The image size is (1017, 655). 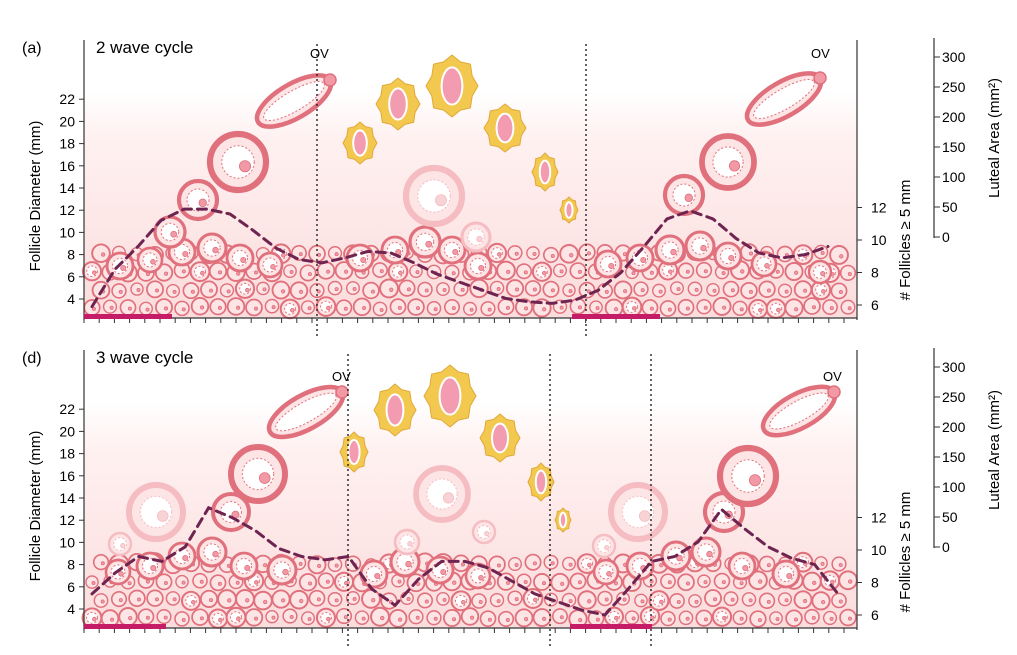 What do you see at coordinates (875, 615) in the screenshot?
I see `follicle-count-tick-label: 6` at bounding box center [875, 615].